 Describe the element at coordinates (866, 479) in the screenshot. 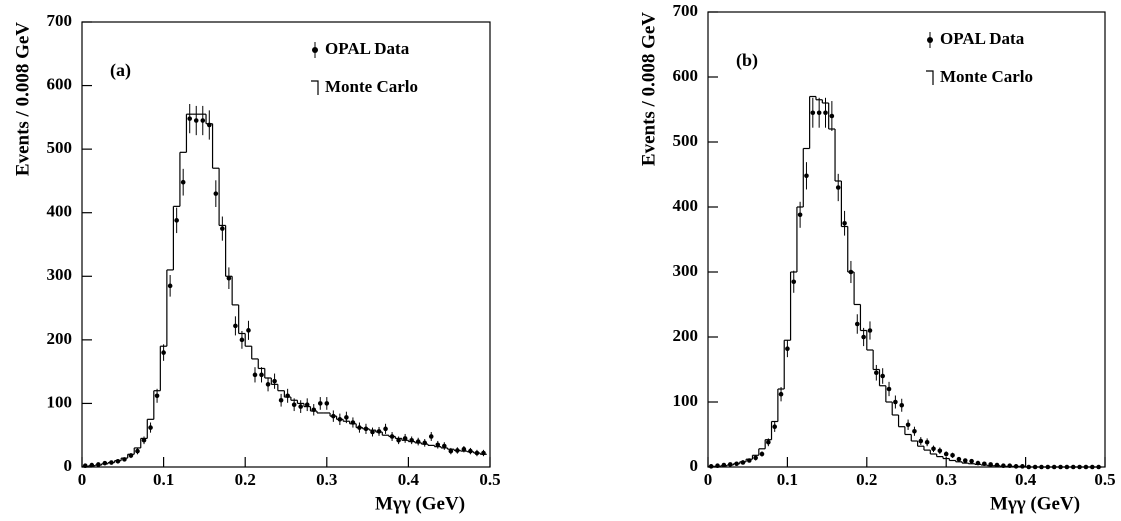

I see `x-tick-label: 0.2` at that location.